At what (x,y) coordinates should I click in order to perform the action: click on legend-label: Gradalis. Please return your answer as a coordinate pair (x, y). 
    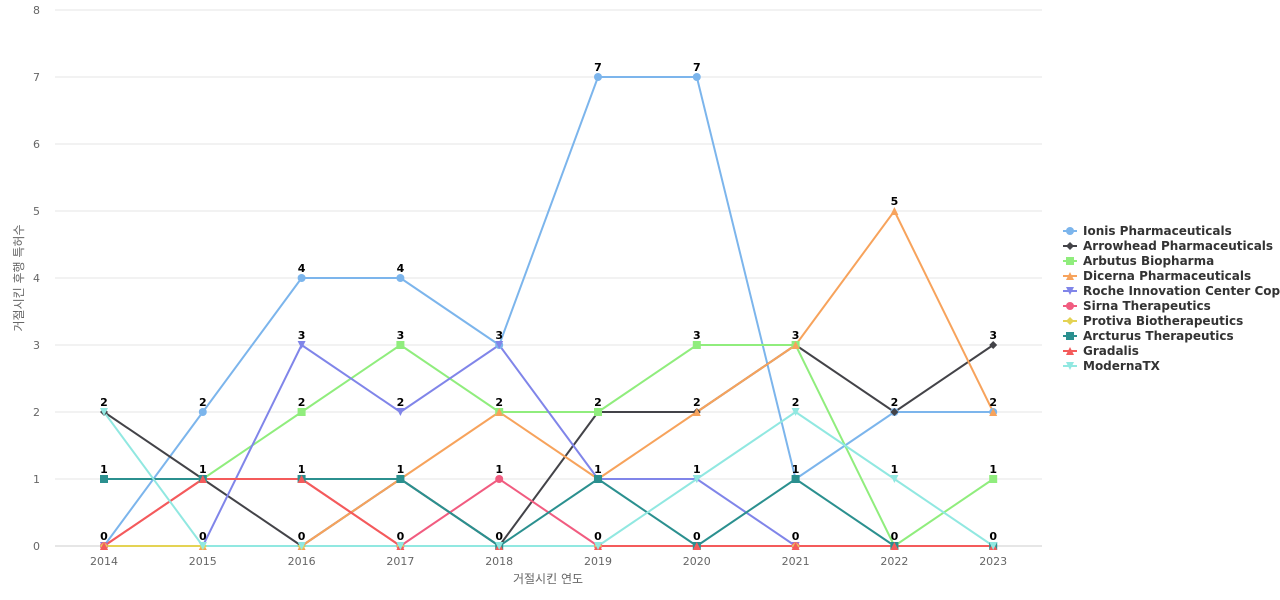
    Looking at the image, I should click on (1111, 351).